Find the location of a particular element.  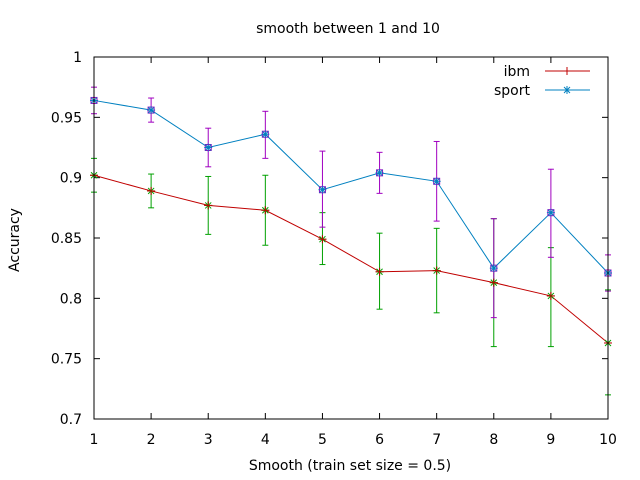

legend-label-sport: sport is located at coordinates (512, 91).